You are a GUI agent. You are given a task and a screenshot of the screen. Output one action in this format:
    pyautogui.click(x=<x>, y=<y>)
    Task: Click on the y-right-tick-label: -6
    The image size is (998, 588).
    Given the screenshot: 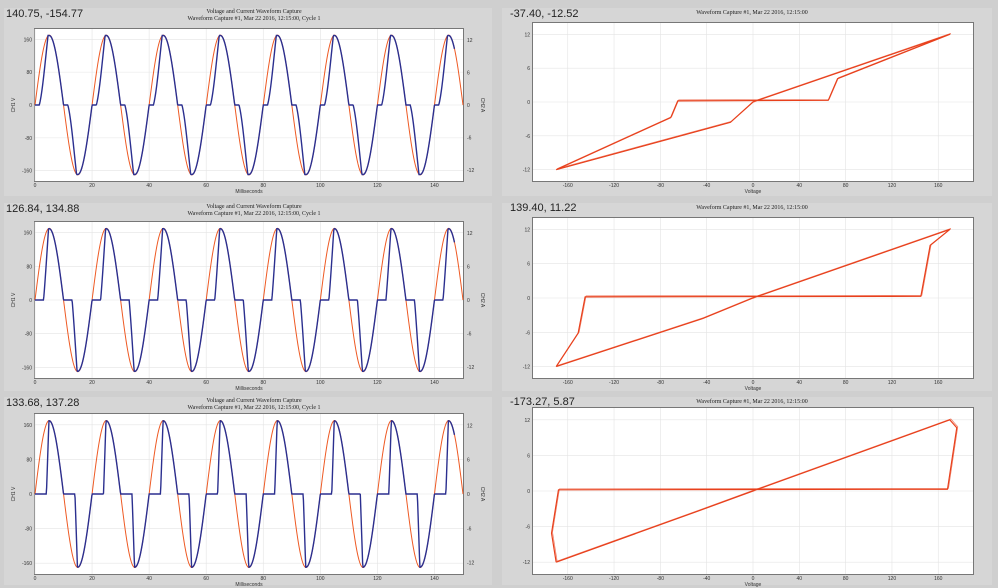 What is the action you would take?
    pyautogui.click(x=469, y=139)
    